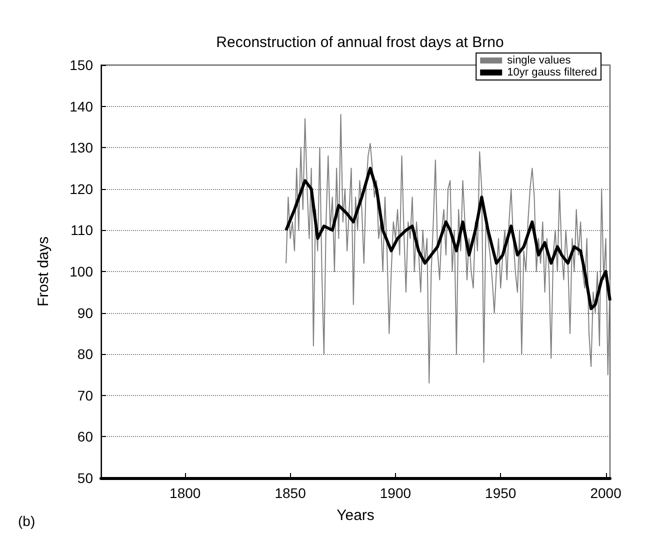  What do you see at coordinates (552, 72) in the screenshot?
I see `legend-label: 10yr gauss filtered` at bounding box center [552, 72].